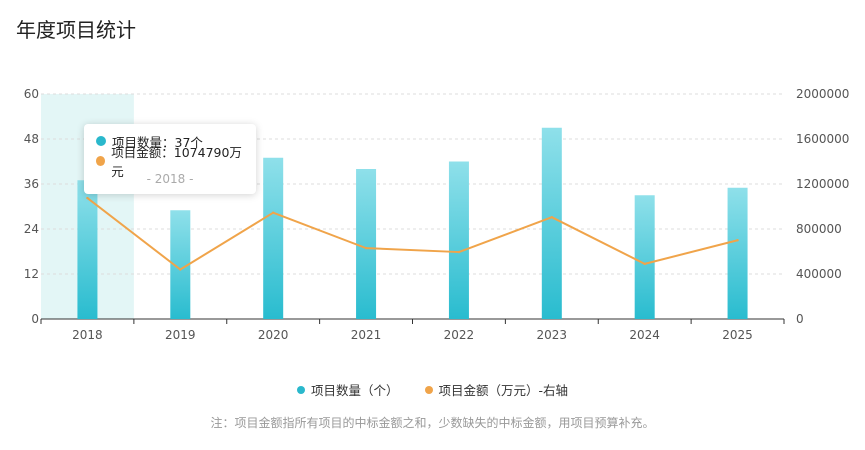 Image resolution: width=865 pixels, height=450 pixels. What do you see at coordinates (31, 274) in the screenshot?
I see `y-left-tick-label: 12` at bounding box center [31, 274].